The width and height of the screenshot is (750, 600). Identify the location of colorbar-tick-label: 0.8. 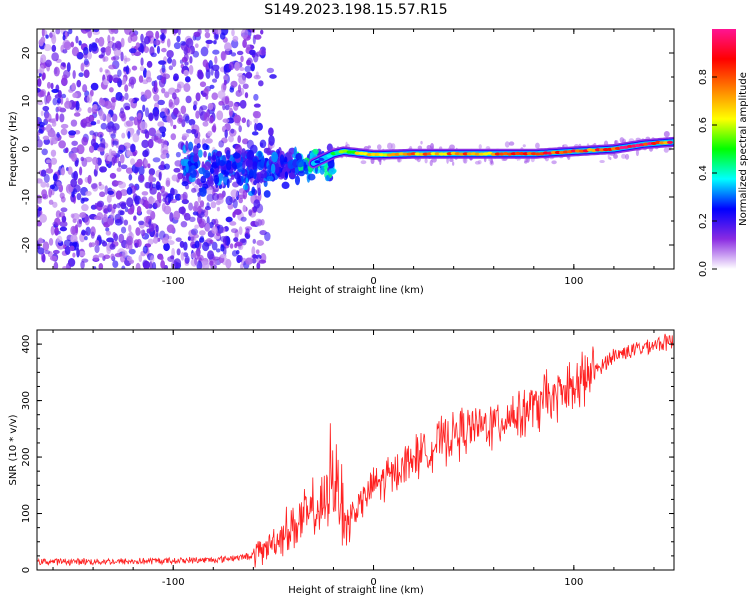
(703, 77).